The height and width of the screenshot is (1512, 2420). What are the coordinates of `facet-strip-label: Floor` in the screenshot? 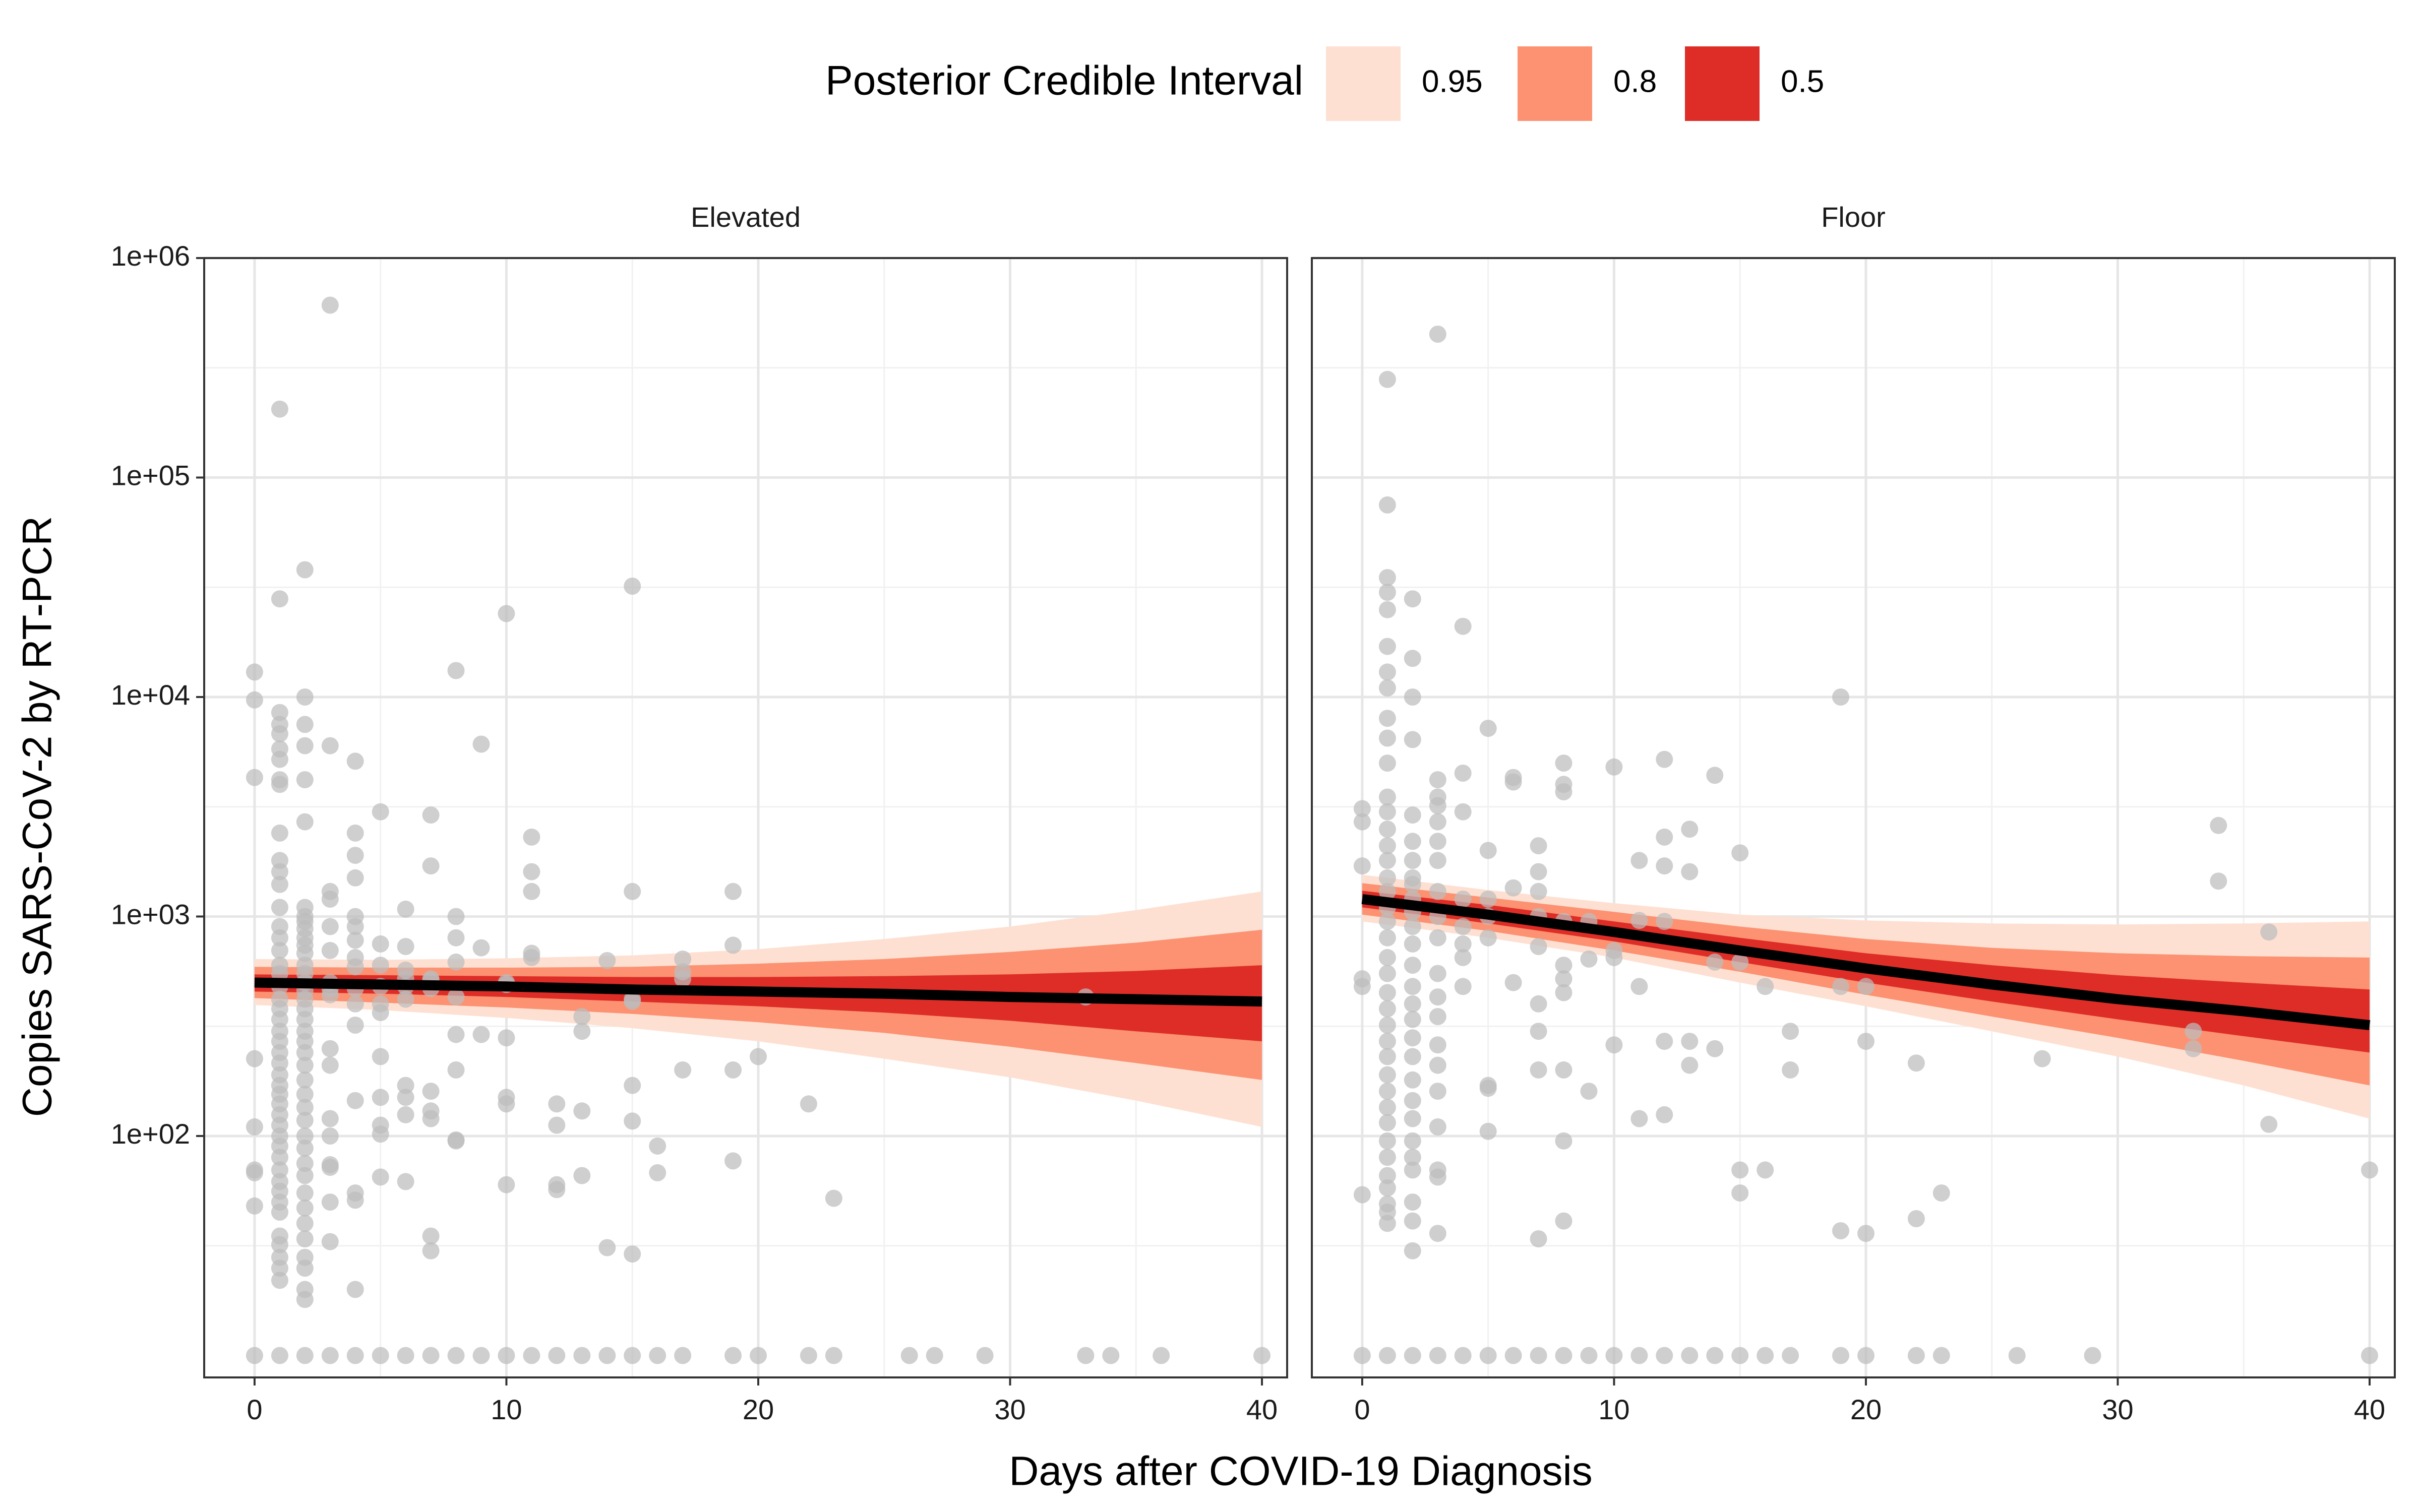 It's located at (1853, 217).